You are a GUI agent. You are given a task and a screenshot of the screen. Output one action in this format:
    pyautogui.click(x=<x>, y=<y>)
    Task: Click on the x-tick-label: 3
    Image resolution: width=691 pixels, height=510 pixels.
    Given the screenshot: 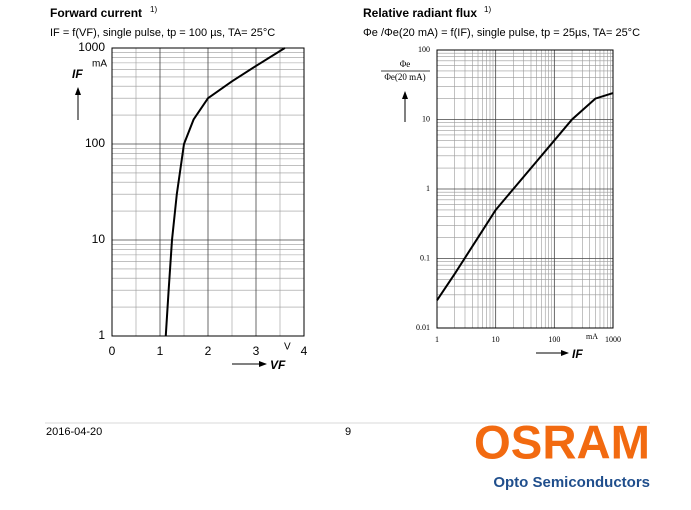 What is the action you would take?
    pyautogui.click(x=256, y=351)
    